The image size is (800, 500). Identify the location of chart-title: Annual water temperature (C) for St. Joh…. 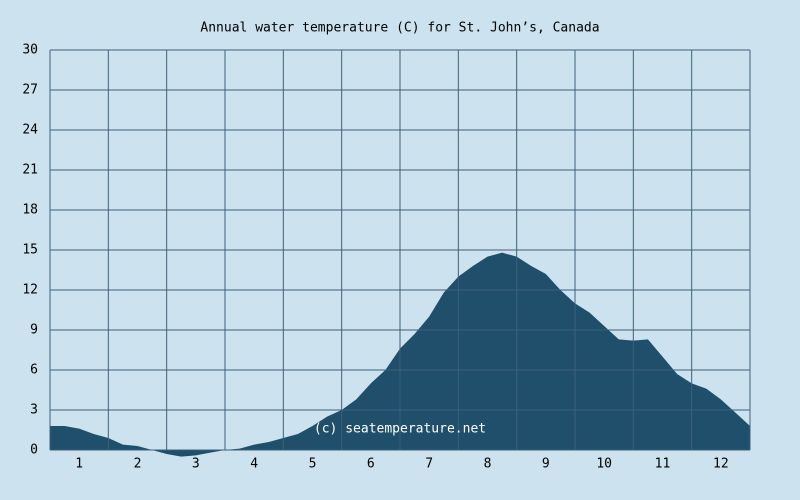
(399, 28).